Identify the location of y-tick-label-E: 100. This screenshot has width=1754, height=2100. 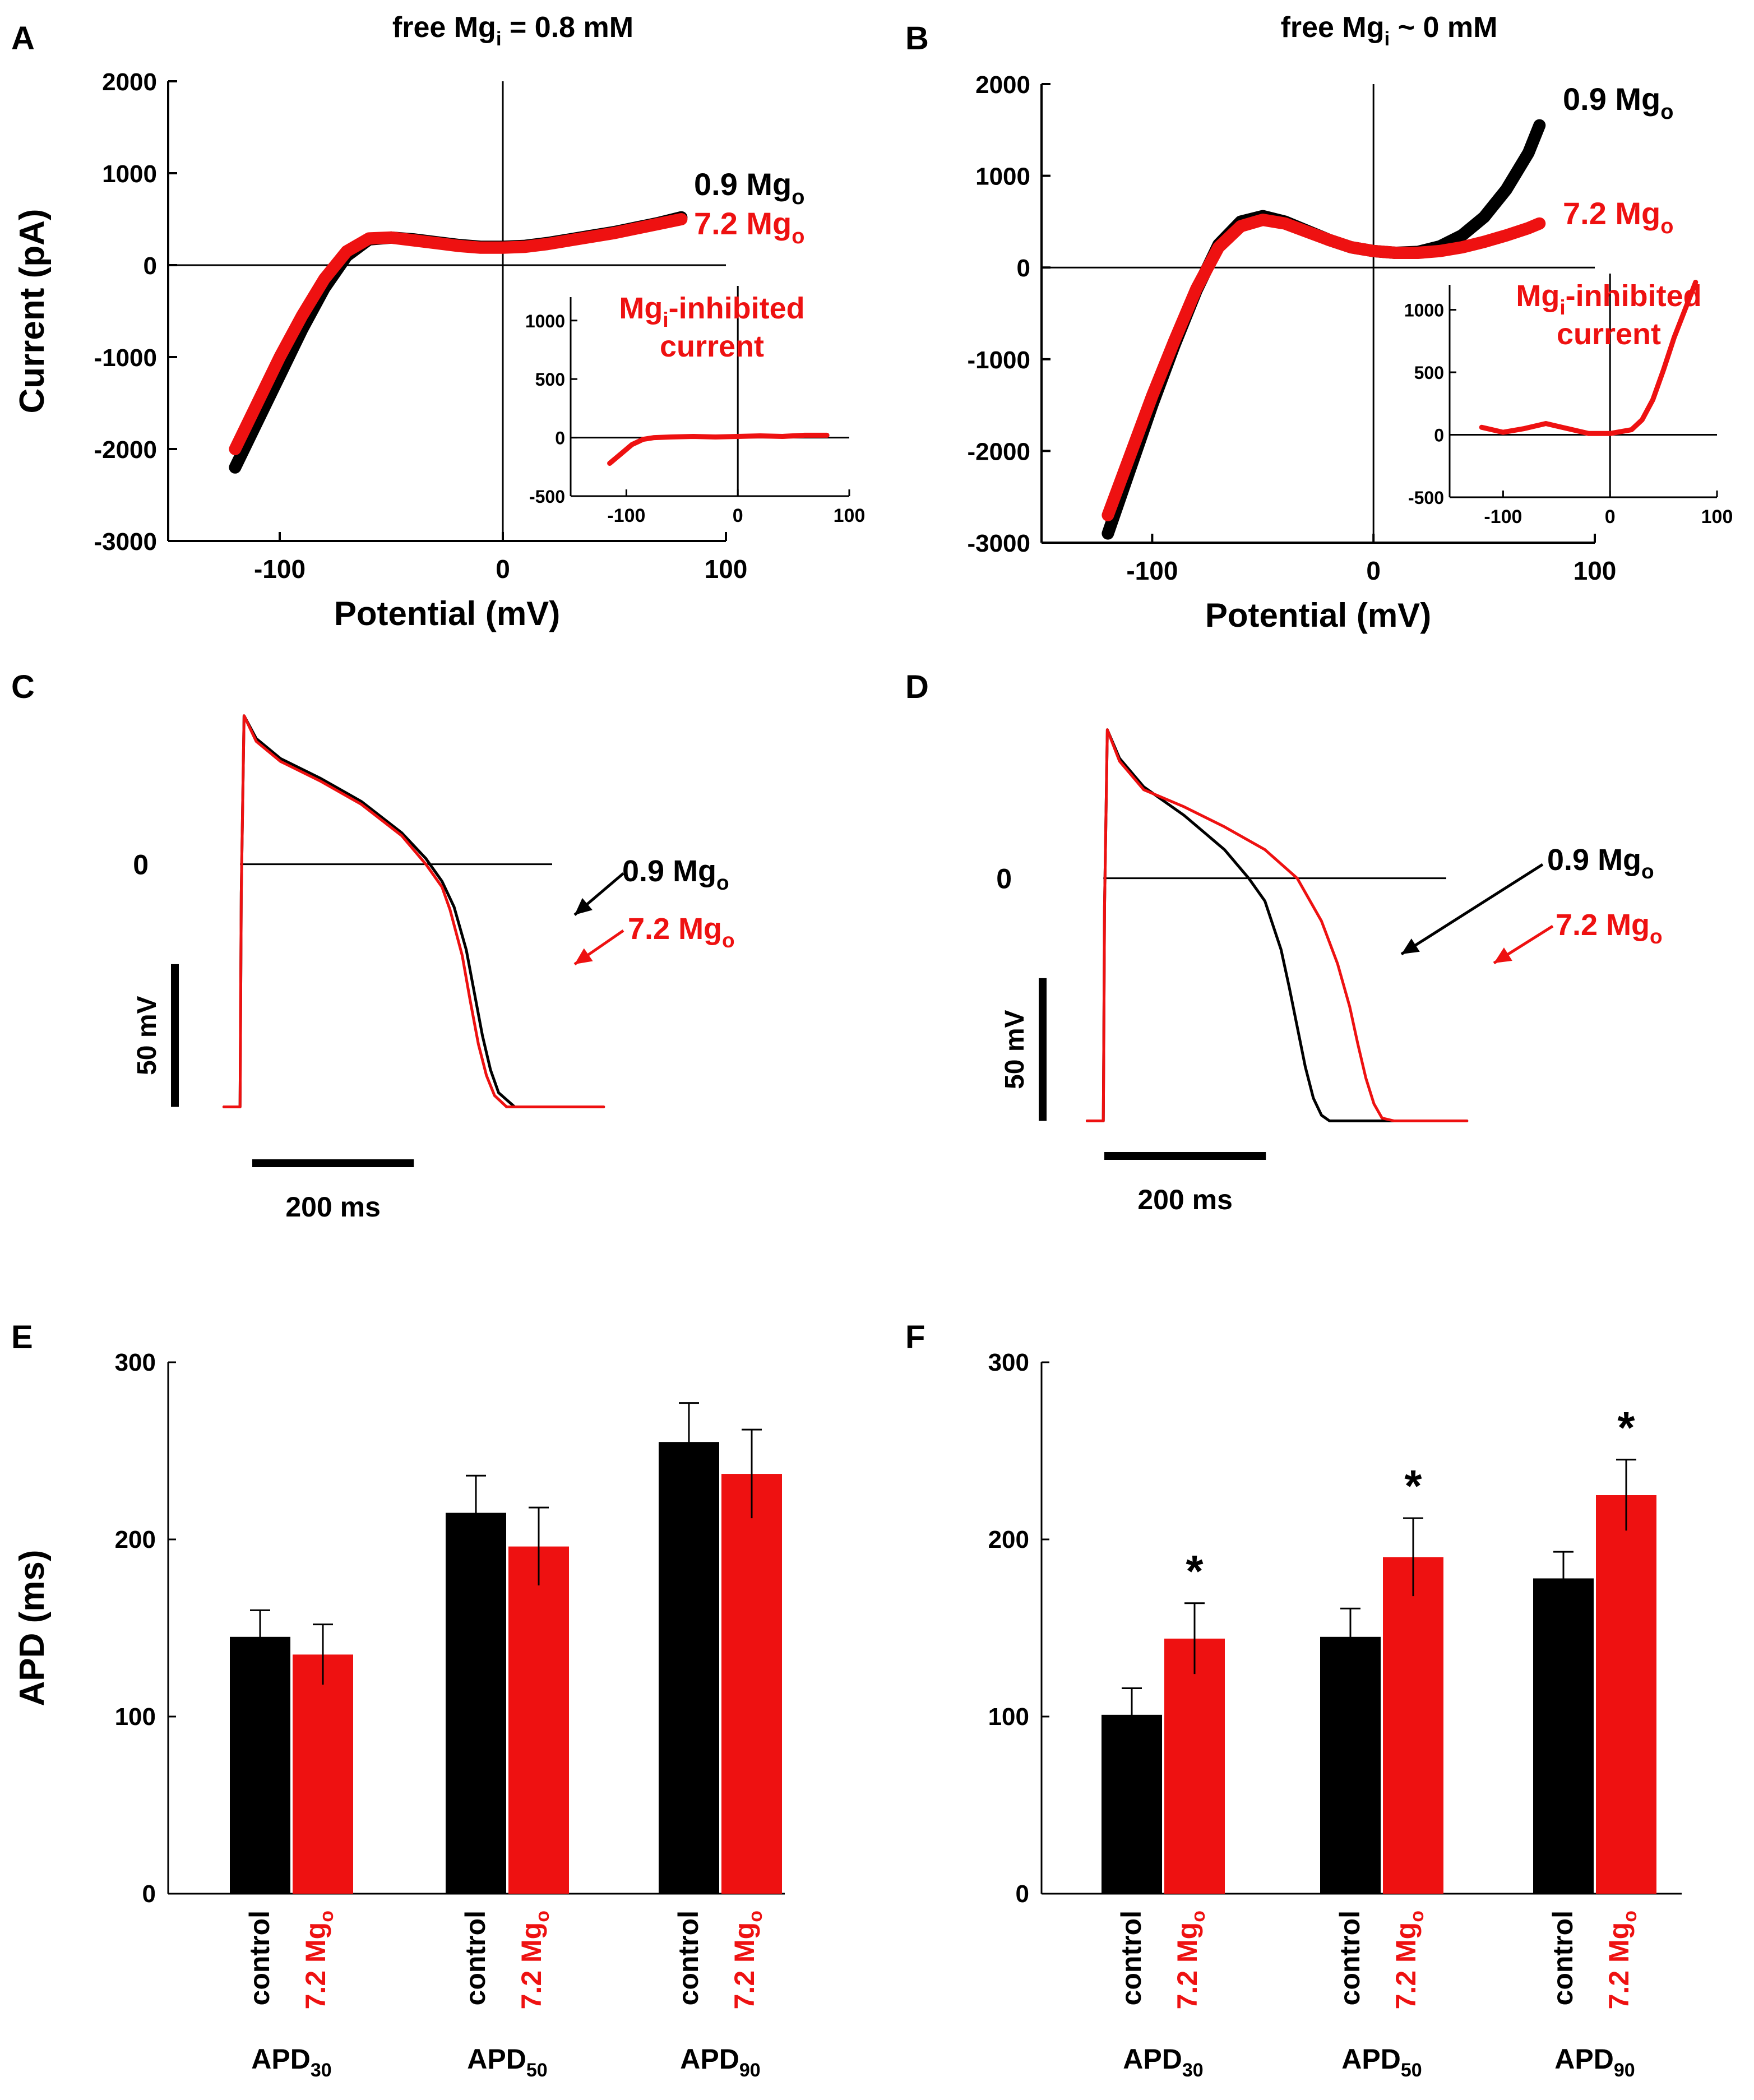
(136, 1717).